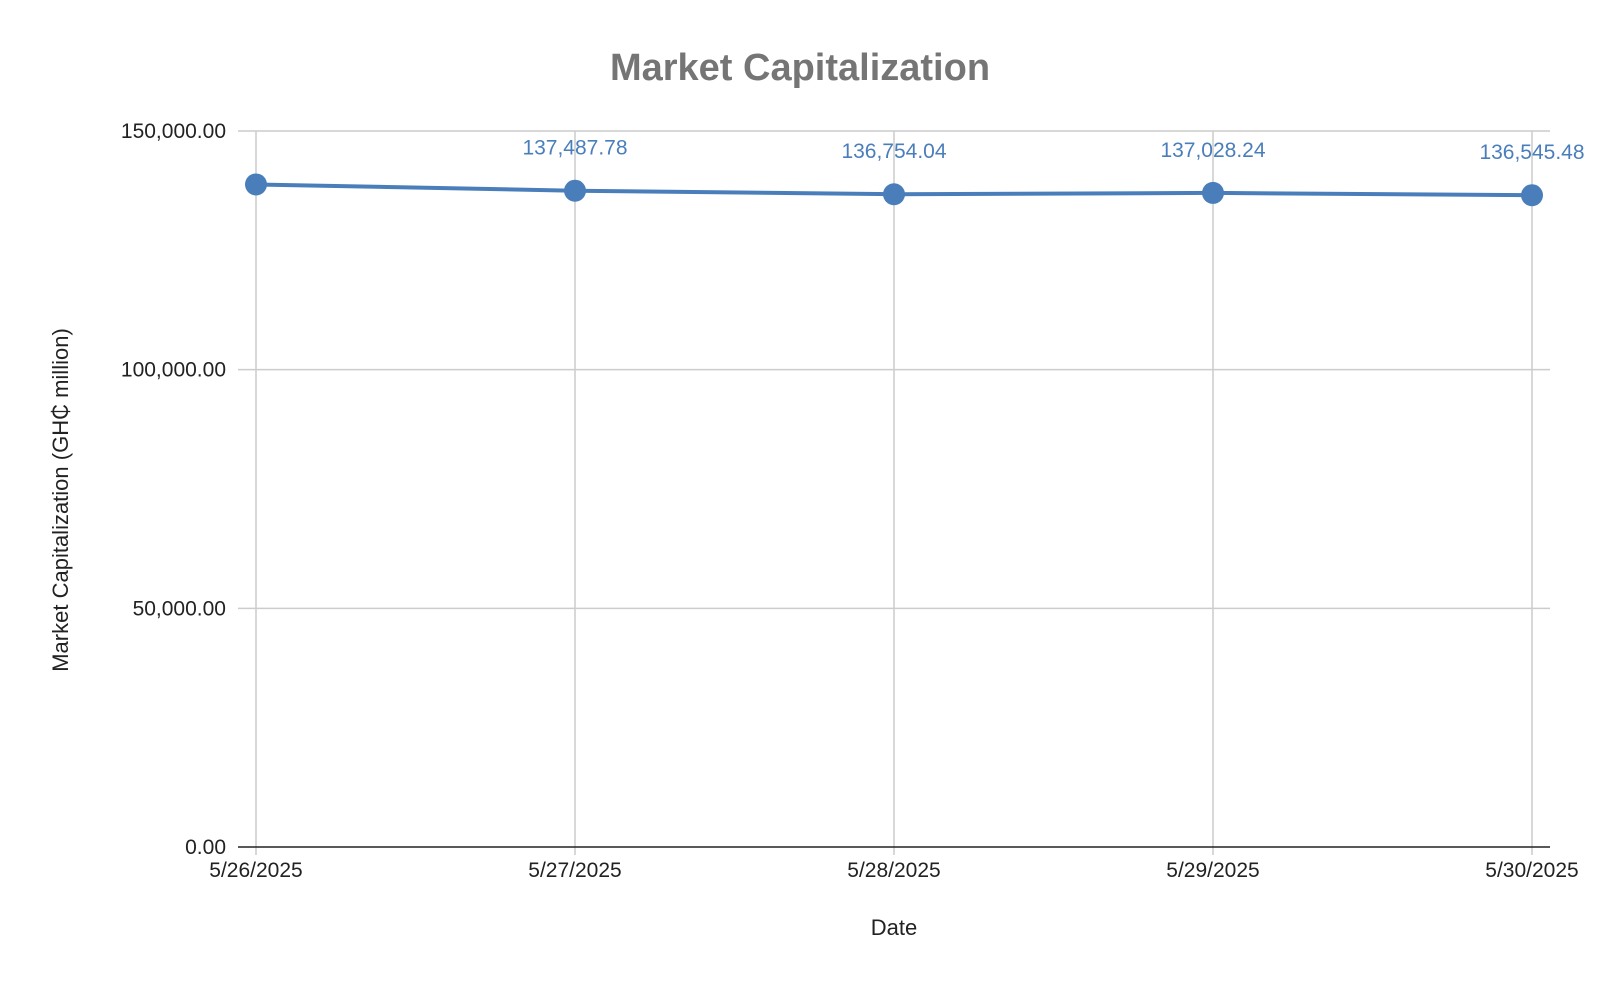 This screenshot has width=1600, height=989. I want to click on chart-title: Market Capitalization, so click(800, 68).